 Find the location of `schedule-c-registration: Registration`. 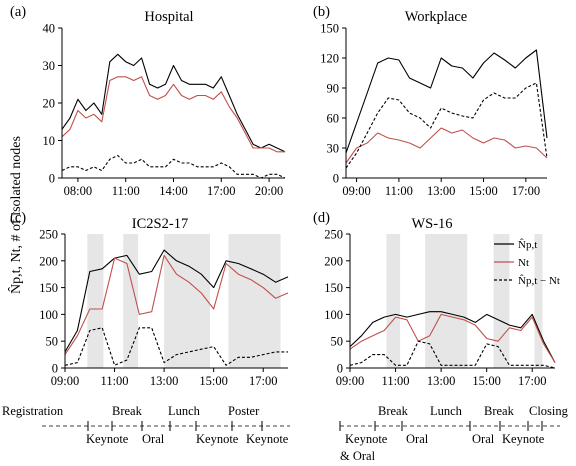

schedule-c-registration: Registration is located at coordinates (33, 411).